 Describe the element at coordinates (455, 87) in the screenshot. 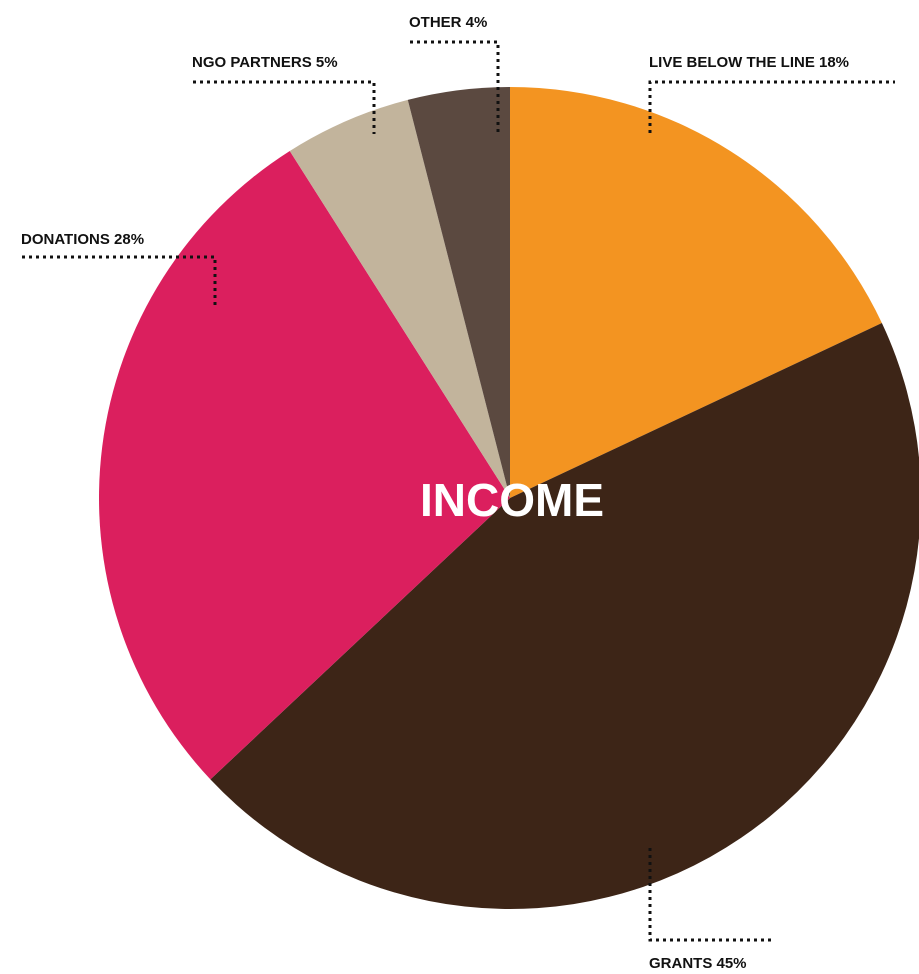

I see `leader-line-other` at that location.